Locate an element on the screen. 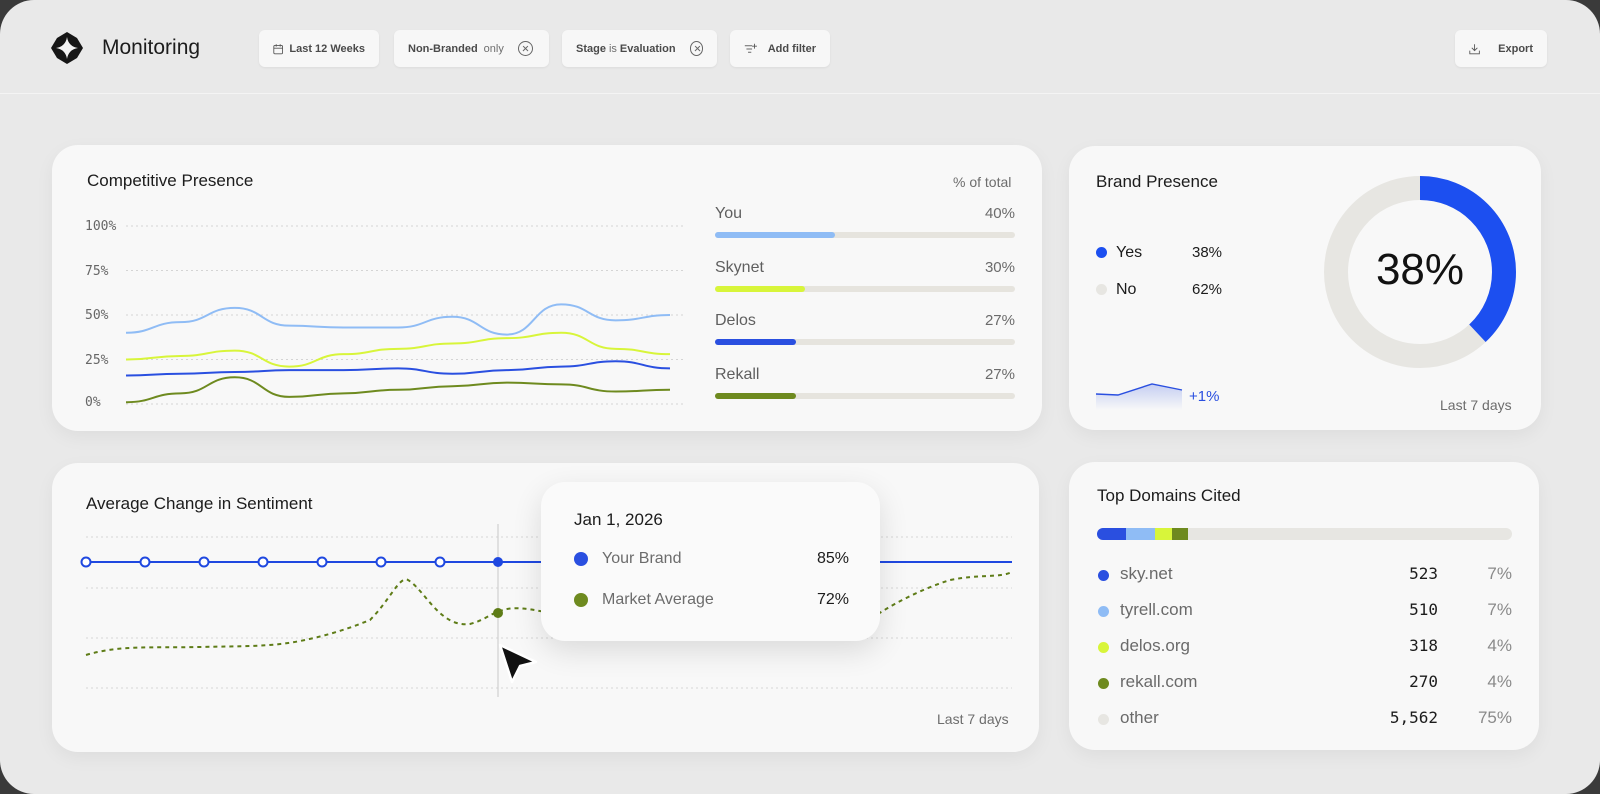 Image resolution: width=1600 pixels, height=794 pixels. stage-filter-chip: Stage is Evaluation is located at coordinates (639, 48).